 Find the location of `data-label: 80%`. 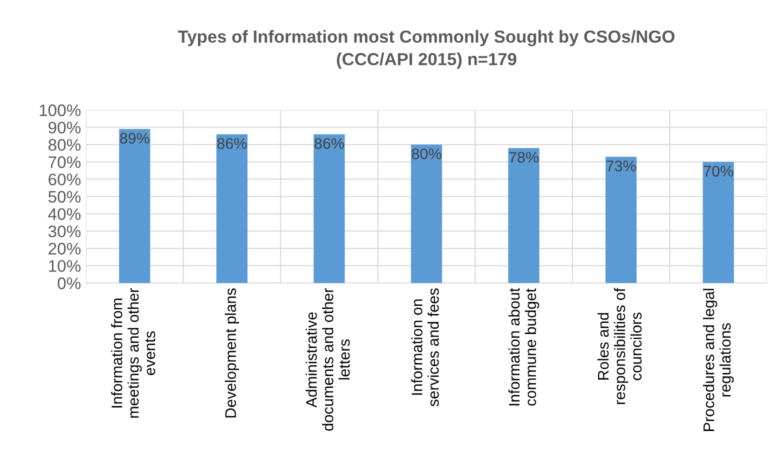

data-label: 80% is located at coordinates (427, 154).